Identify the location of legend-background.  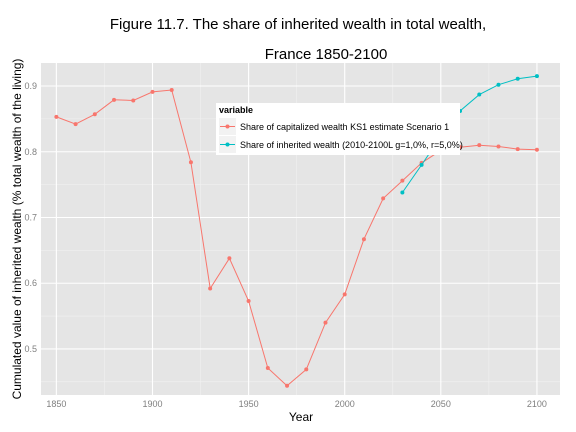
(338, 129).